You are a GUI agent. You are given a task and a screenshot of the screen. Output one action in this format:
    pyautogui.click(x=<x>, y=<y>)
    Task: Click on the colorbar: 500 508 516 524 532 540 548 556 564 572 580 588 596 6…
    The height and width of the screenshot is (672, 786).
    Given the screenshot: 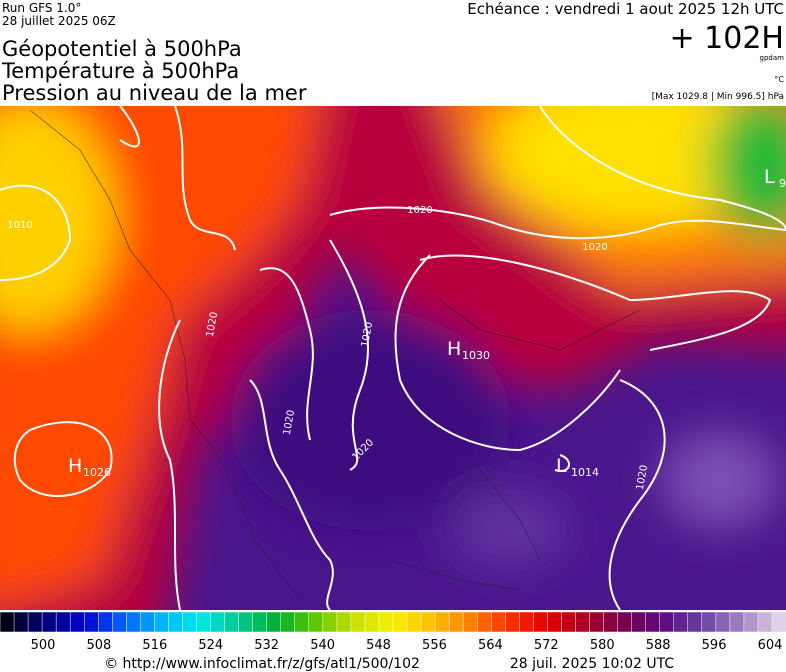 What is the action you would take?
    pyautogui.click(x=393, y=632)
    